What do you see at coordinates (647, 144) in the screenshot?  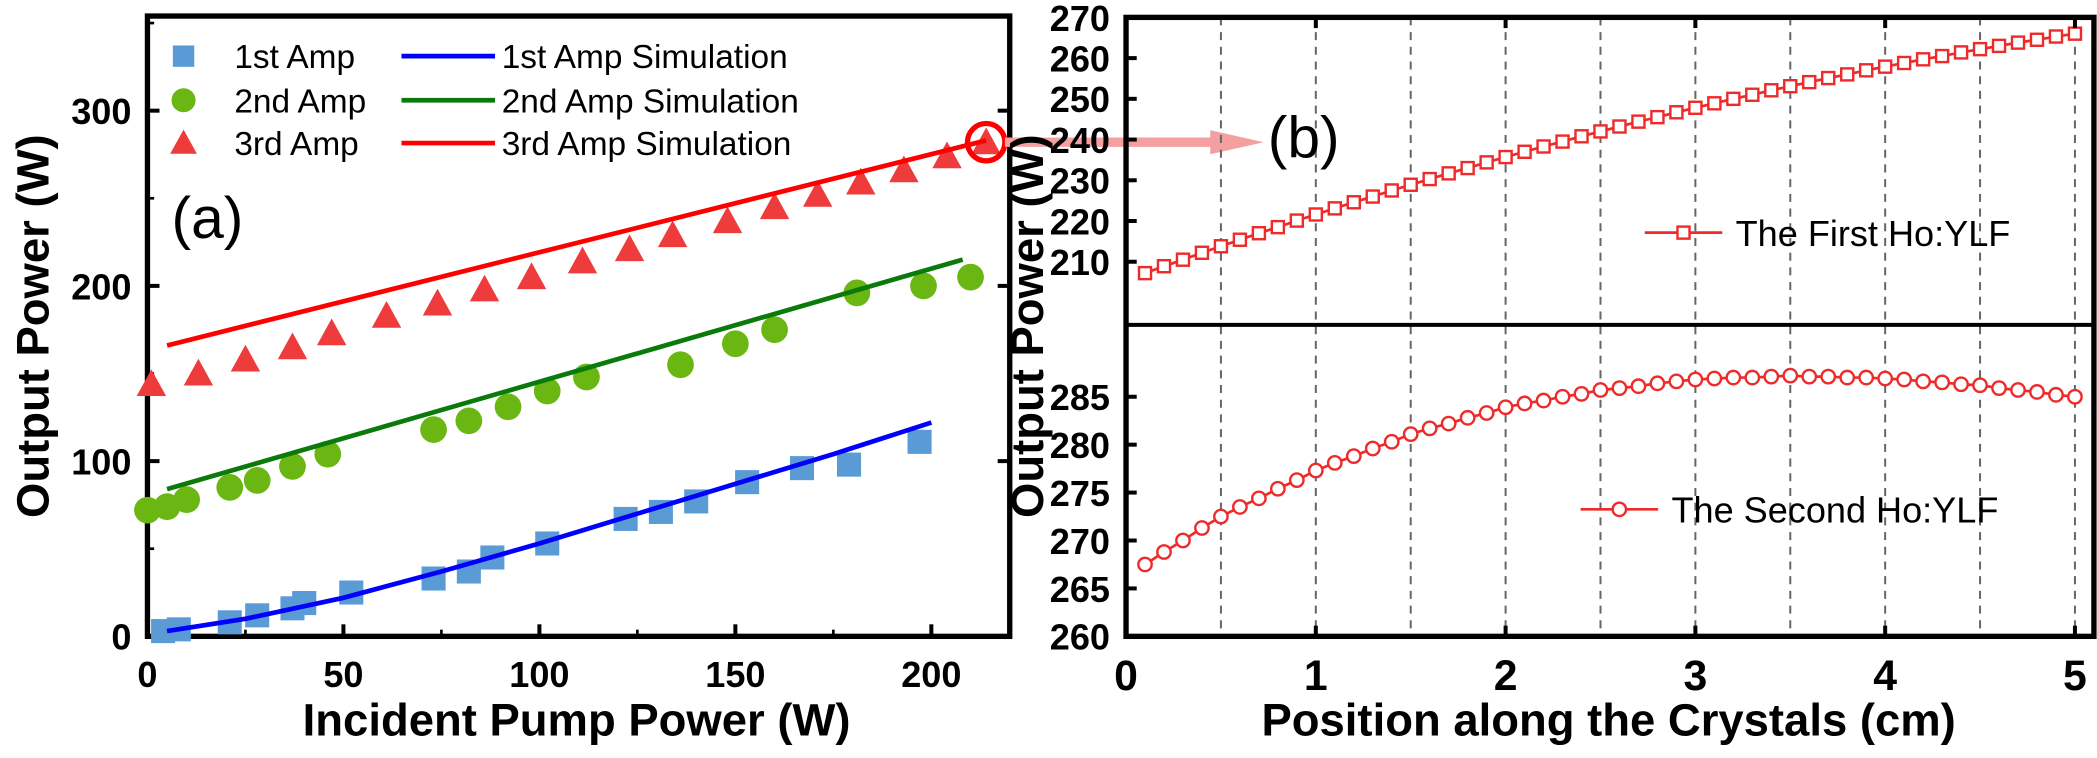 I see `legend-label: 3rd Amp Simulation` at bounding box center [647, 144].